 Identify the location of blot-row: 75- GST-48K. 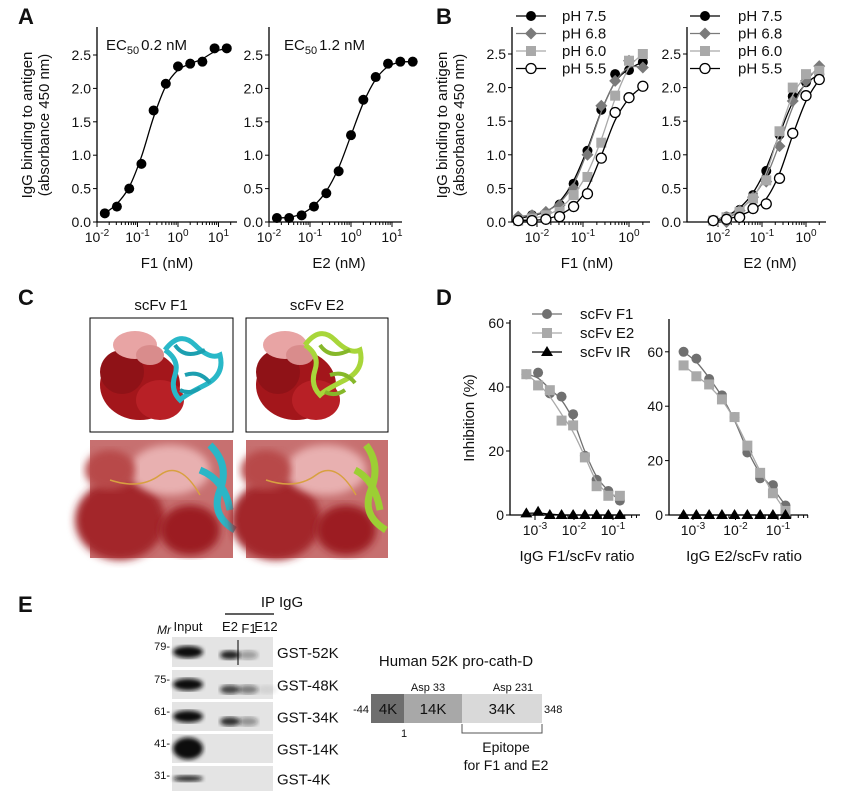
(246, 684).